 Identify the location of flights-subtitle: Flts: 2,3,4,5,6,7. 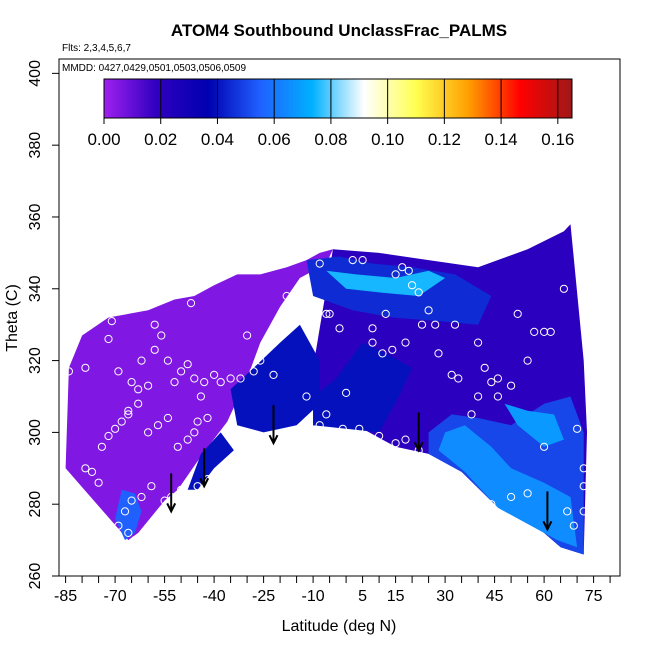
(96, 48).